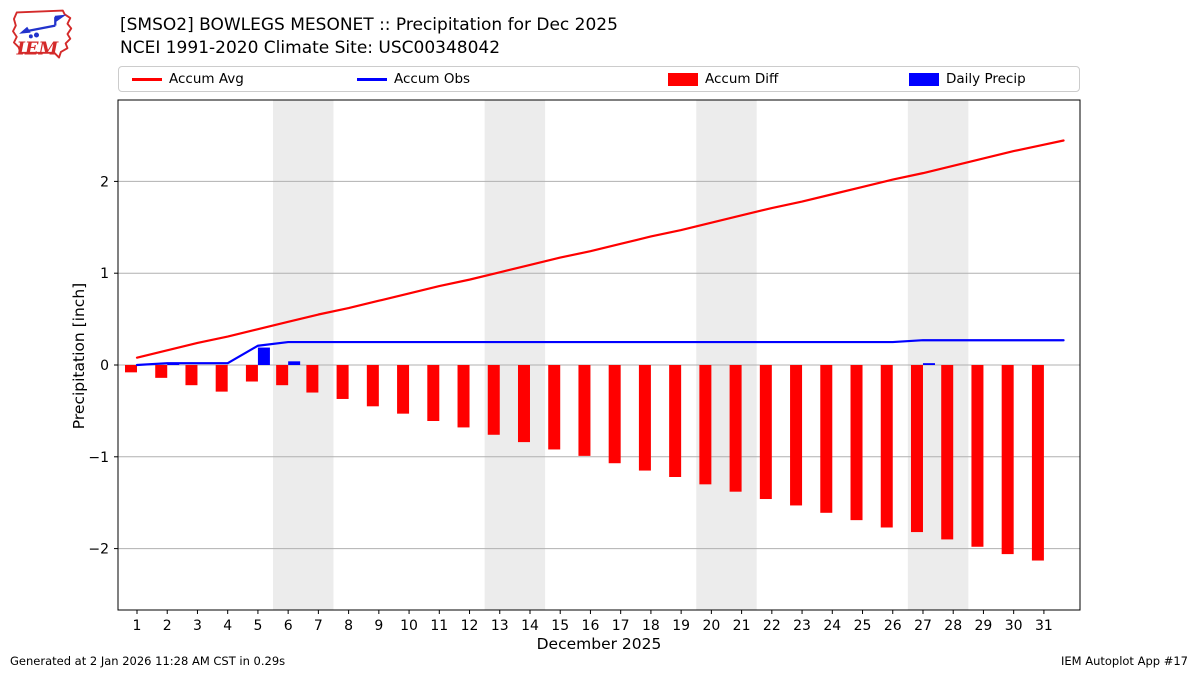 This screenshot has height=675, width=1200. I want to click on y-axis-label: Precipitation [inch], so click(79, 356).